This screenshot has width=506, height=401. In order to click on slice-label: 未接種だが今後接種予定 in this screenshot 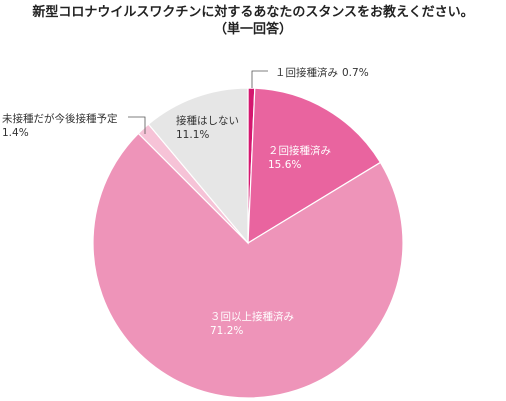, I will do `click(60, 118)`.